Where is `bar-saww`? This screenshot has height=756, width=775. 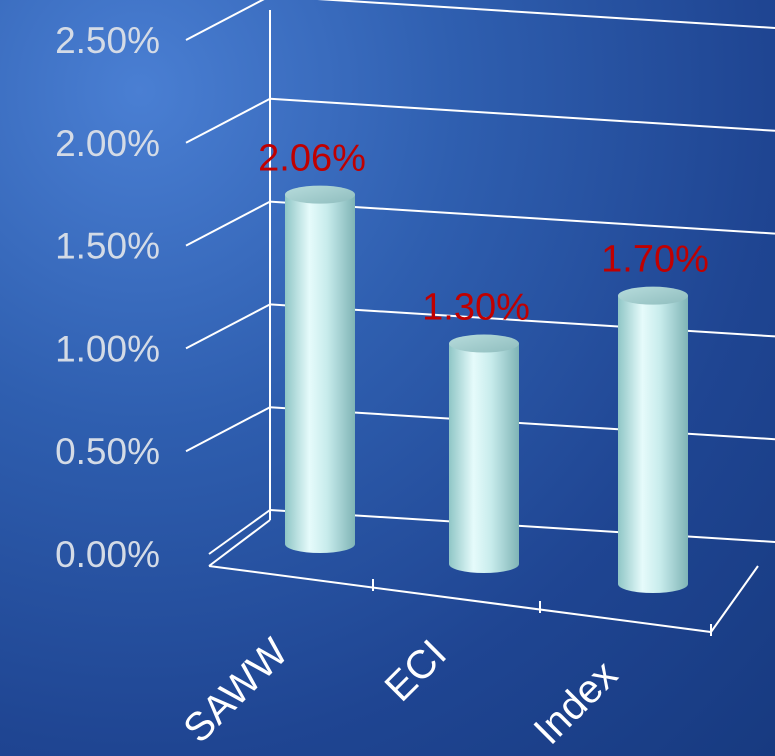 bar-saww is located at coordinates (320, 369).